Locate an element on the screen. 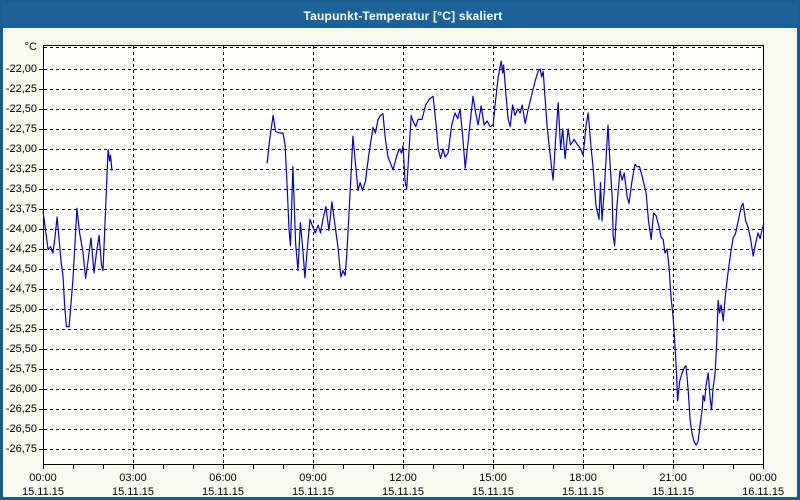 The width and height of the screenshot is (800, 500). x-tick-label: 15:00 15.11.15 is located at coordinates (493, 484).